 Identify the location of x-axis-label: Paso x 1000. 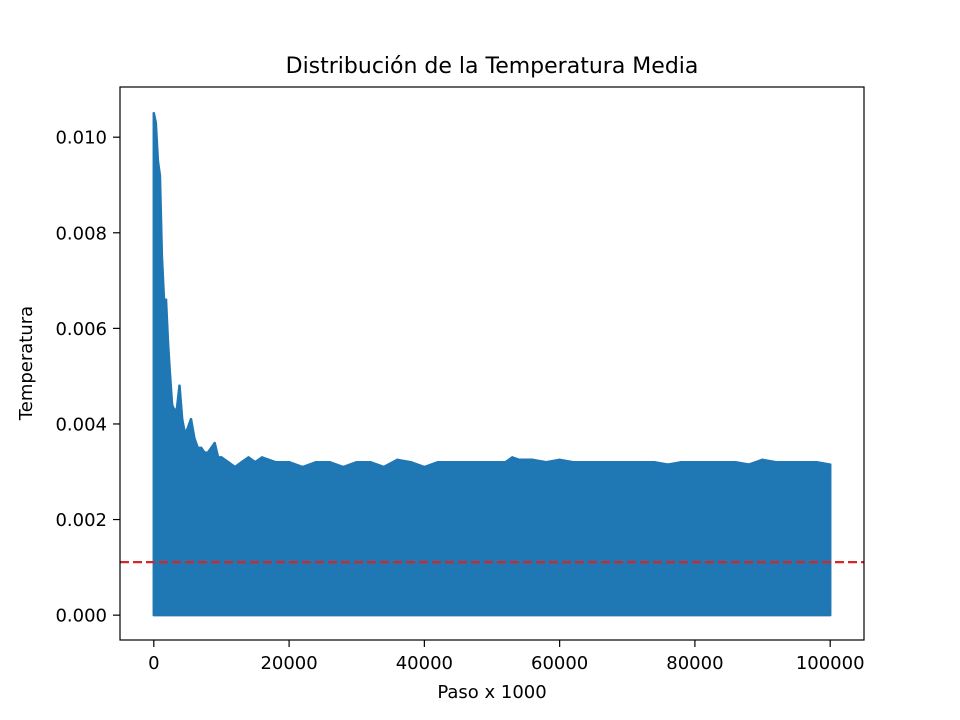
(491, 692).